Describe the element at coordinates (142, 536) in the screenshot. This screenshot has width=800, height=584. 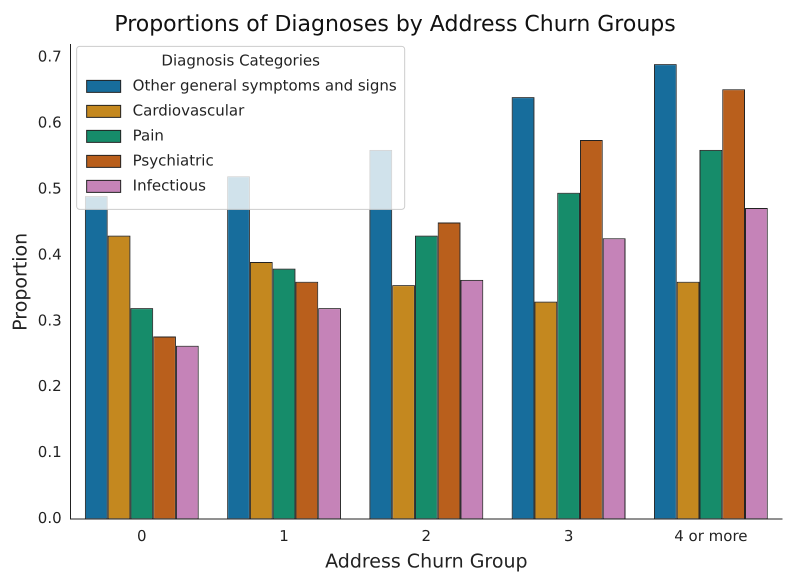
I see `x-tick-label: 0` at that location.